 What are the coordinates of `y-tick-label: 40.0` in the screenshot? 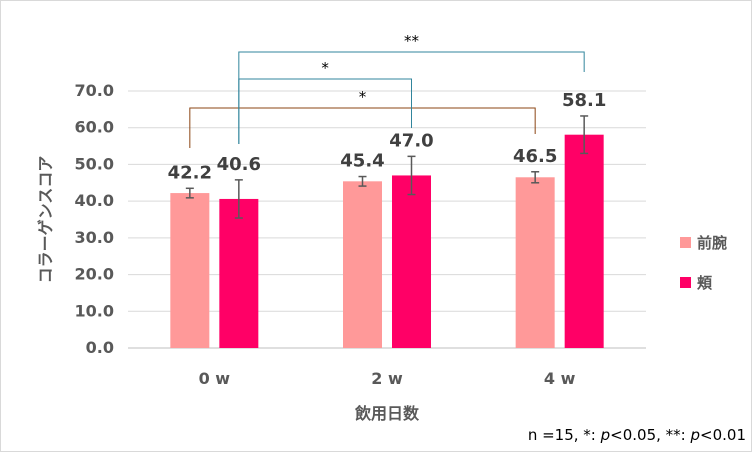 It's located at (94, 200).